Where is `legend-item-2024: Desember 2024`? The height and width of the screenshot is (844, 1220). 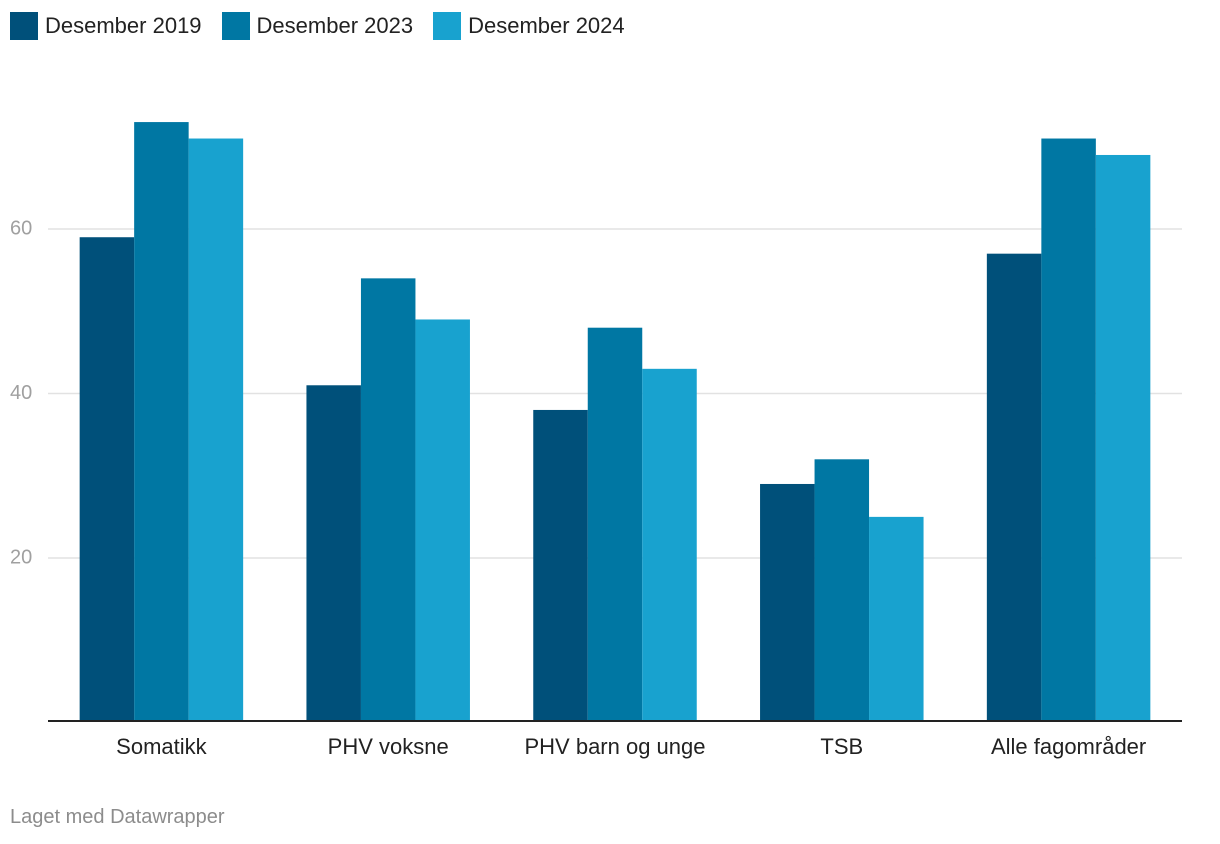 legend-item-2024: Desember 2024 is located at coordinates (529, 26).